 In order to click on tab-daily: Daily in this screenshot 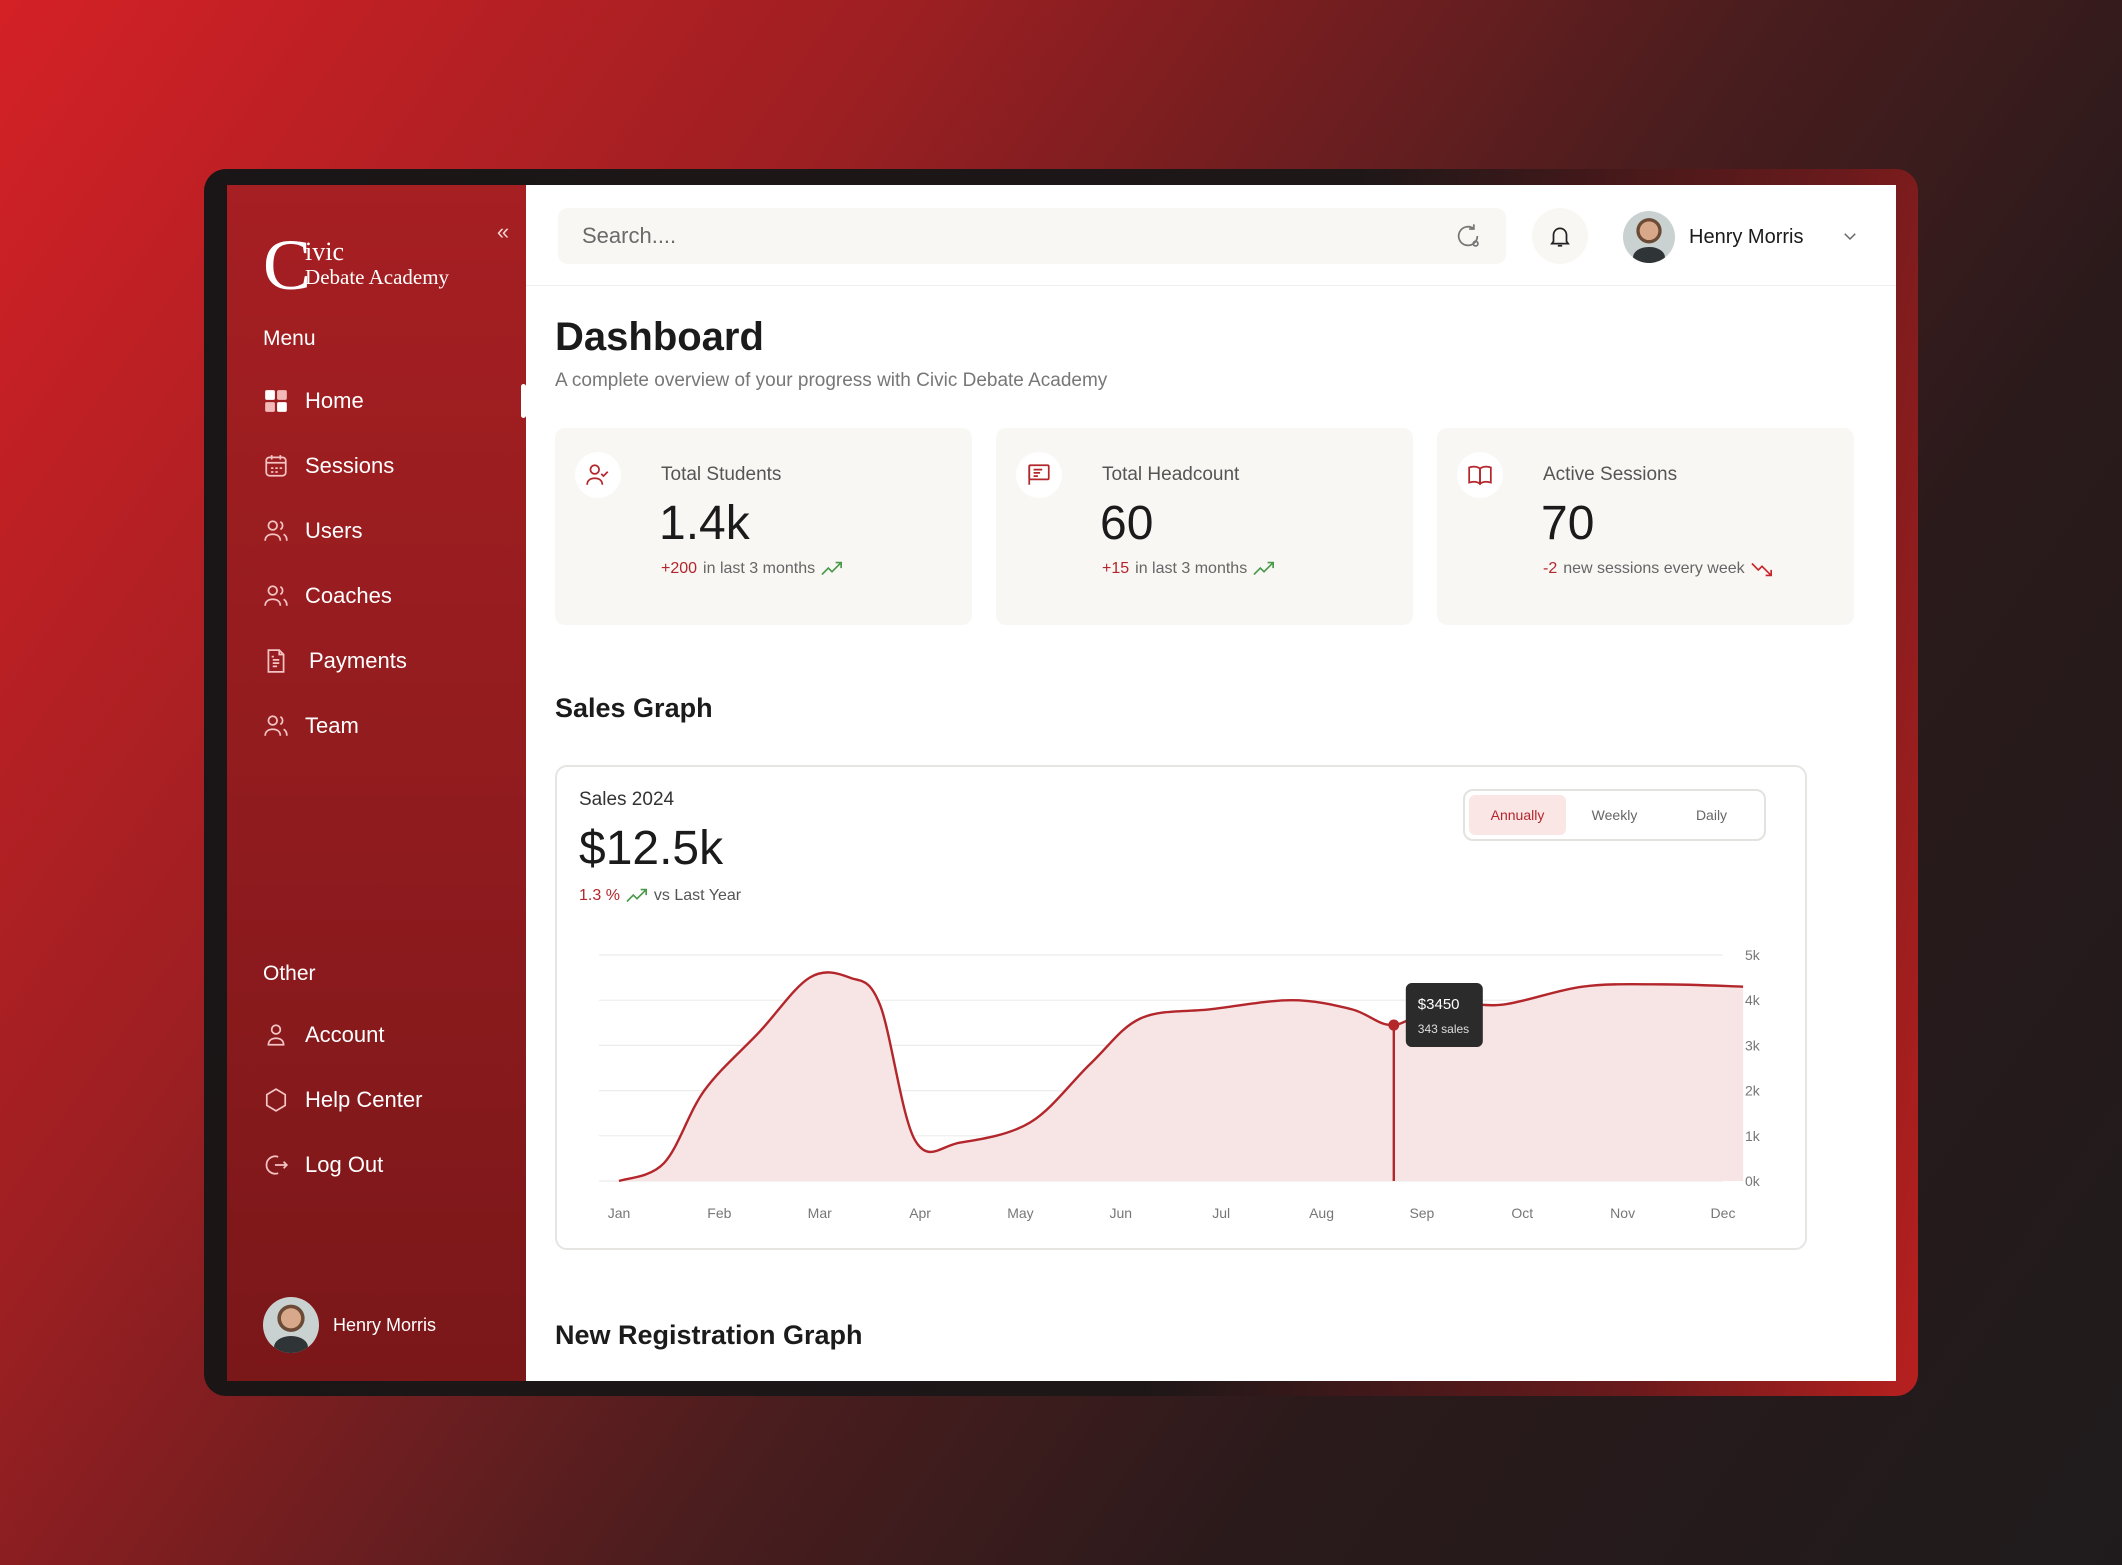, I will do `click(1711, 815)`.